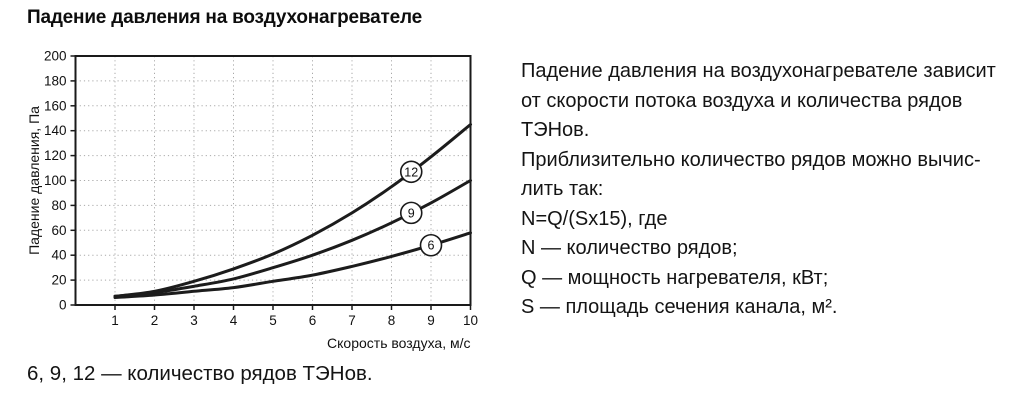 This screenshot has width=1014, height=408. What do you see at coordinates (273, 320) in the screenshot?
I see `svg-text: 5` at bounding box center [273, 320].